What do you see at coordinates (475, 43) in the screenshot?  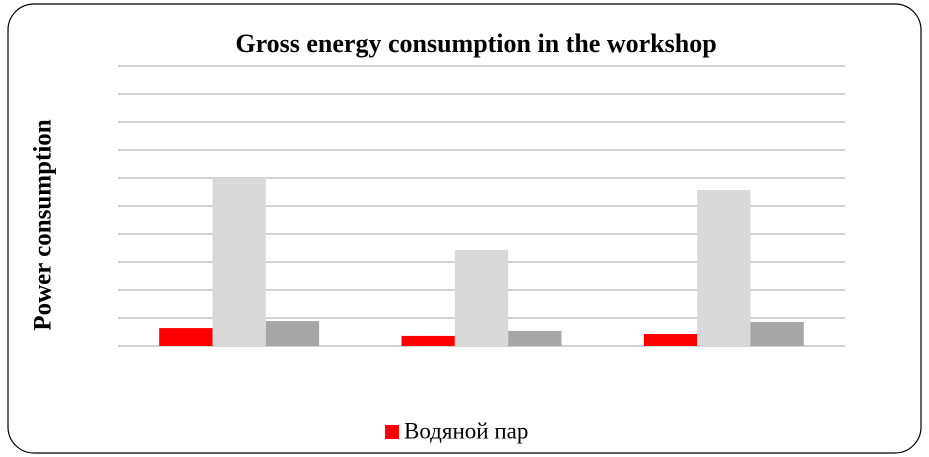 I see `chart-title: Gross energy consumption in the workshop` at bounding box center [475, 43].